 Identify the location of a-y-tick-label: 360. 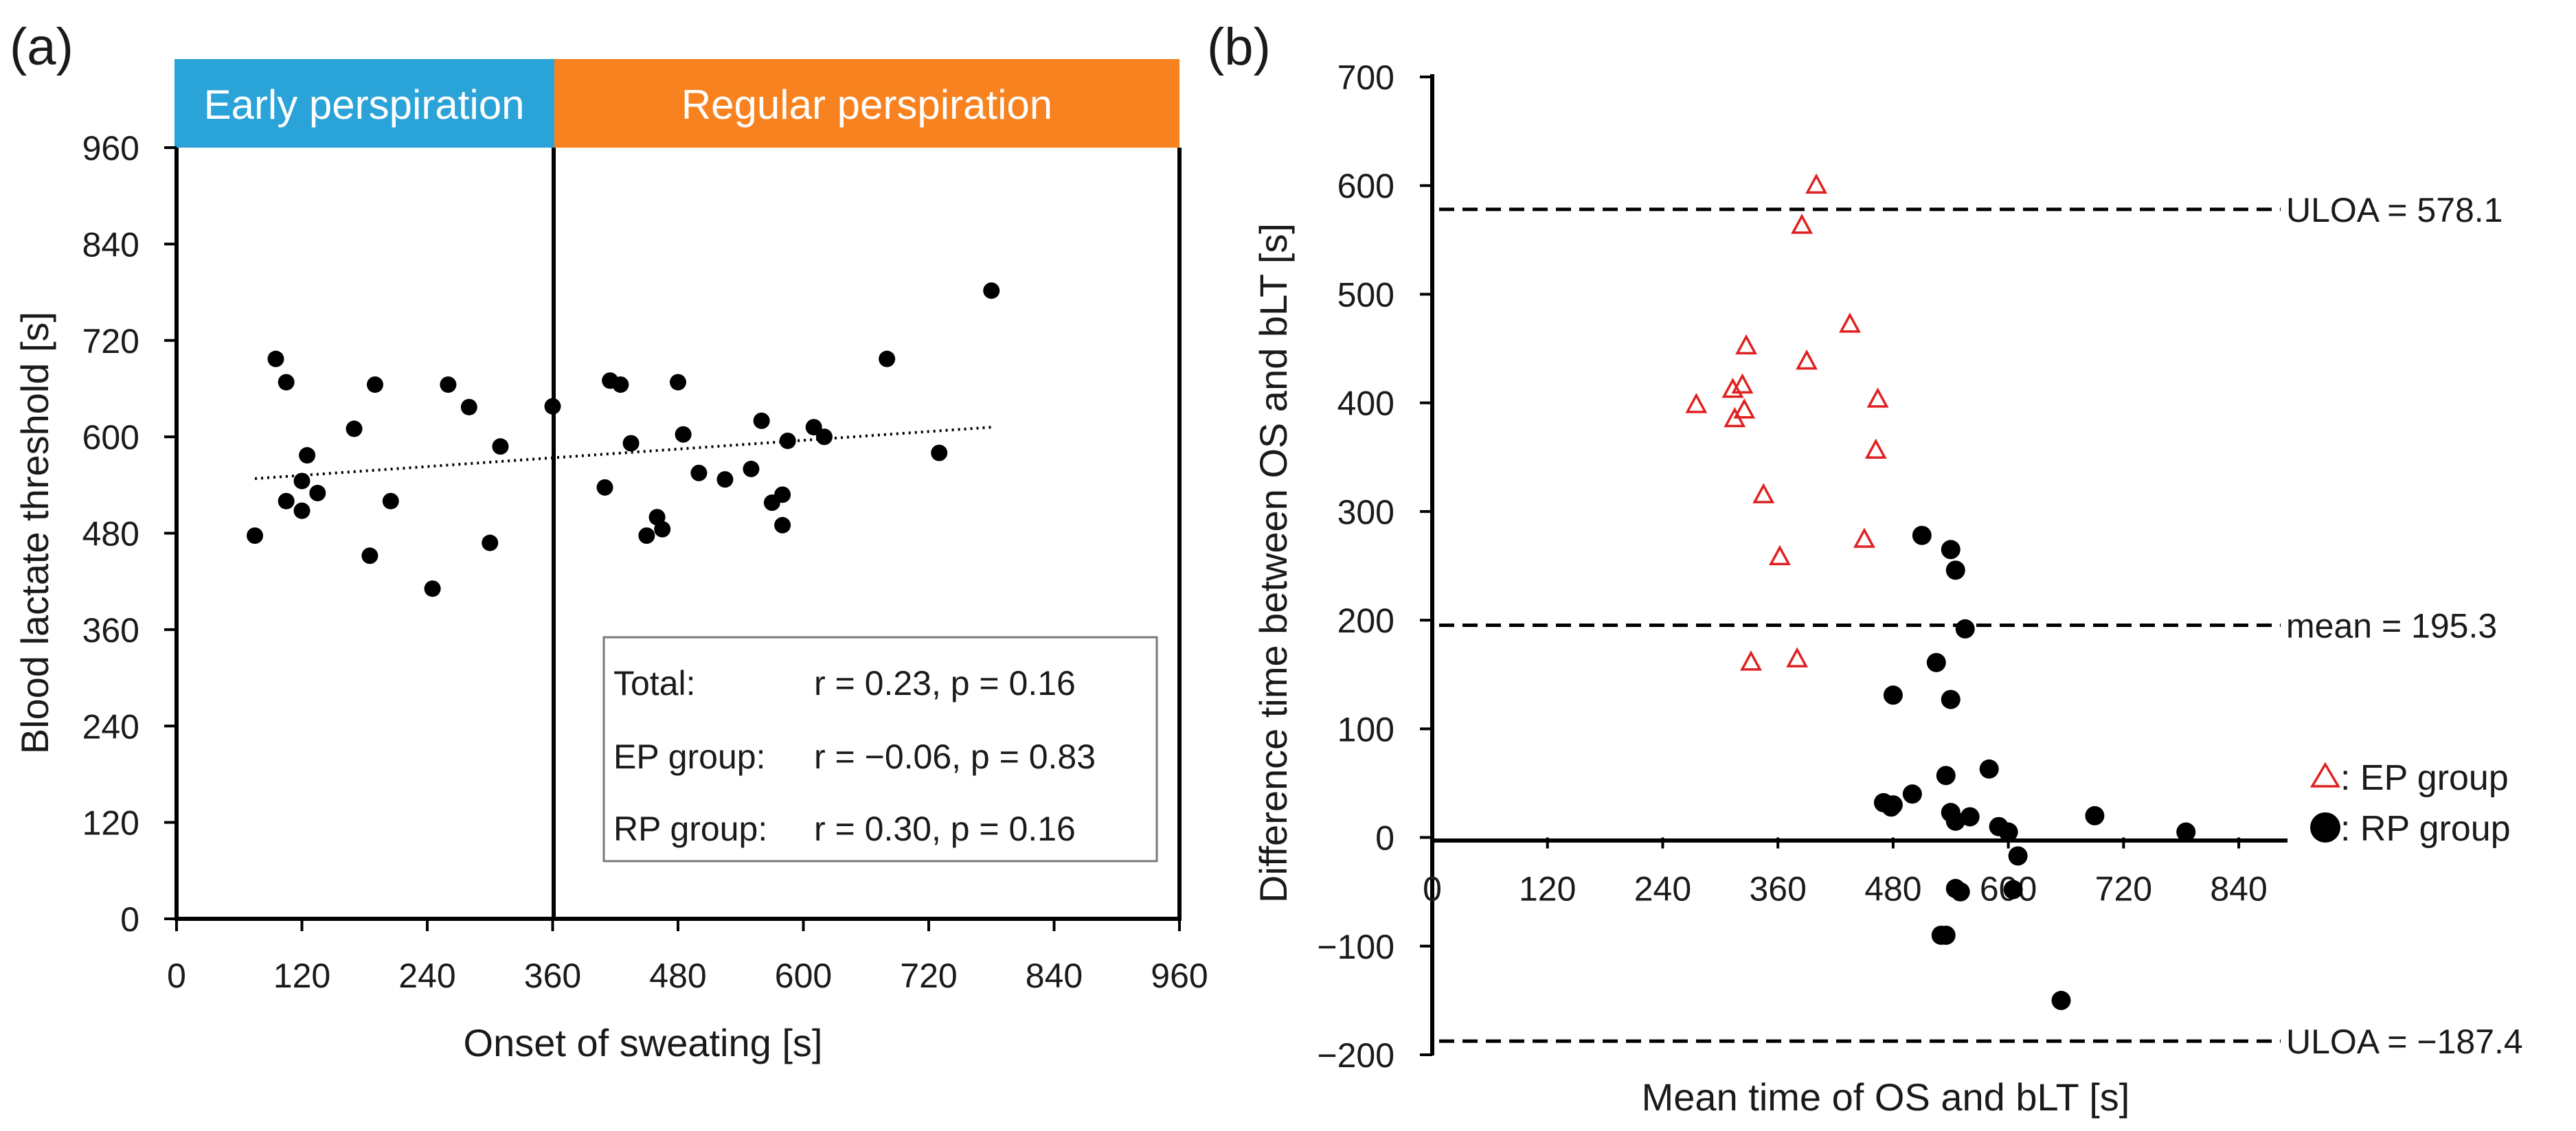
(110, 630).